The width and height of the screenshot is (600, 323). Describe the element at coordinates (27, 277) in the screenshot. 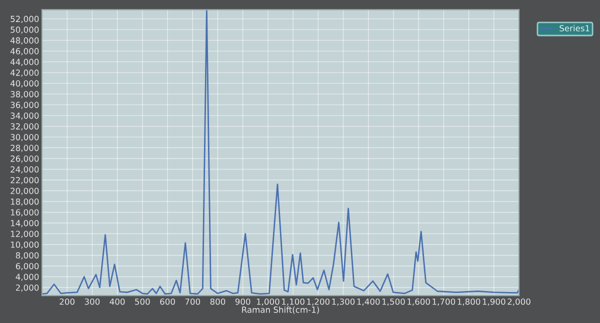

I see `y-tick-label: 4,000` at that location.